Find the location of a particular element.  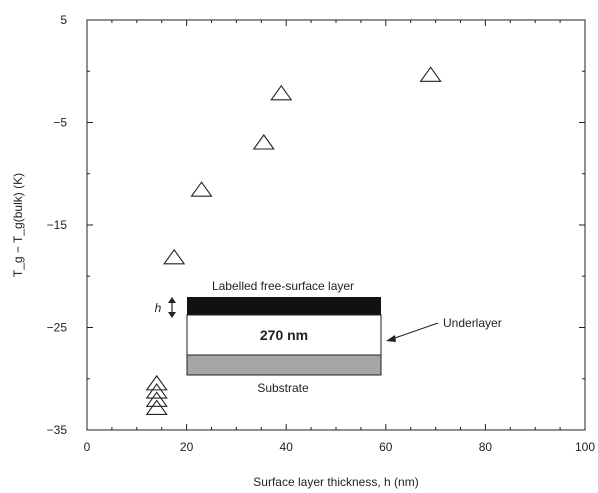

x-axis-label: Surface layer thickness, h (nm) is located at coordinates (335, 482).